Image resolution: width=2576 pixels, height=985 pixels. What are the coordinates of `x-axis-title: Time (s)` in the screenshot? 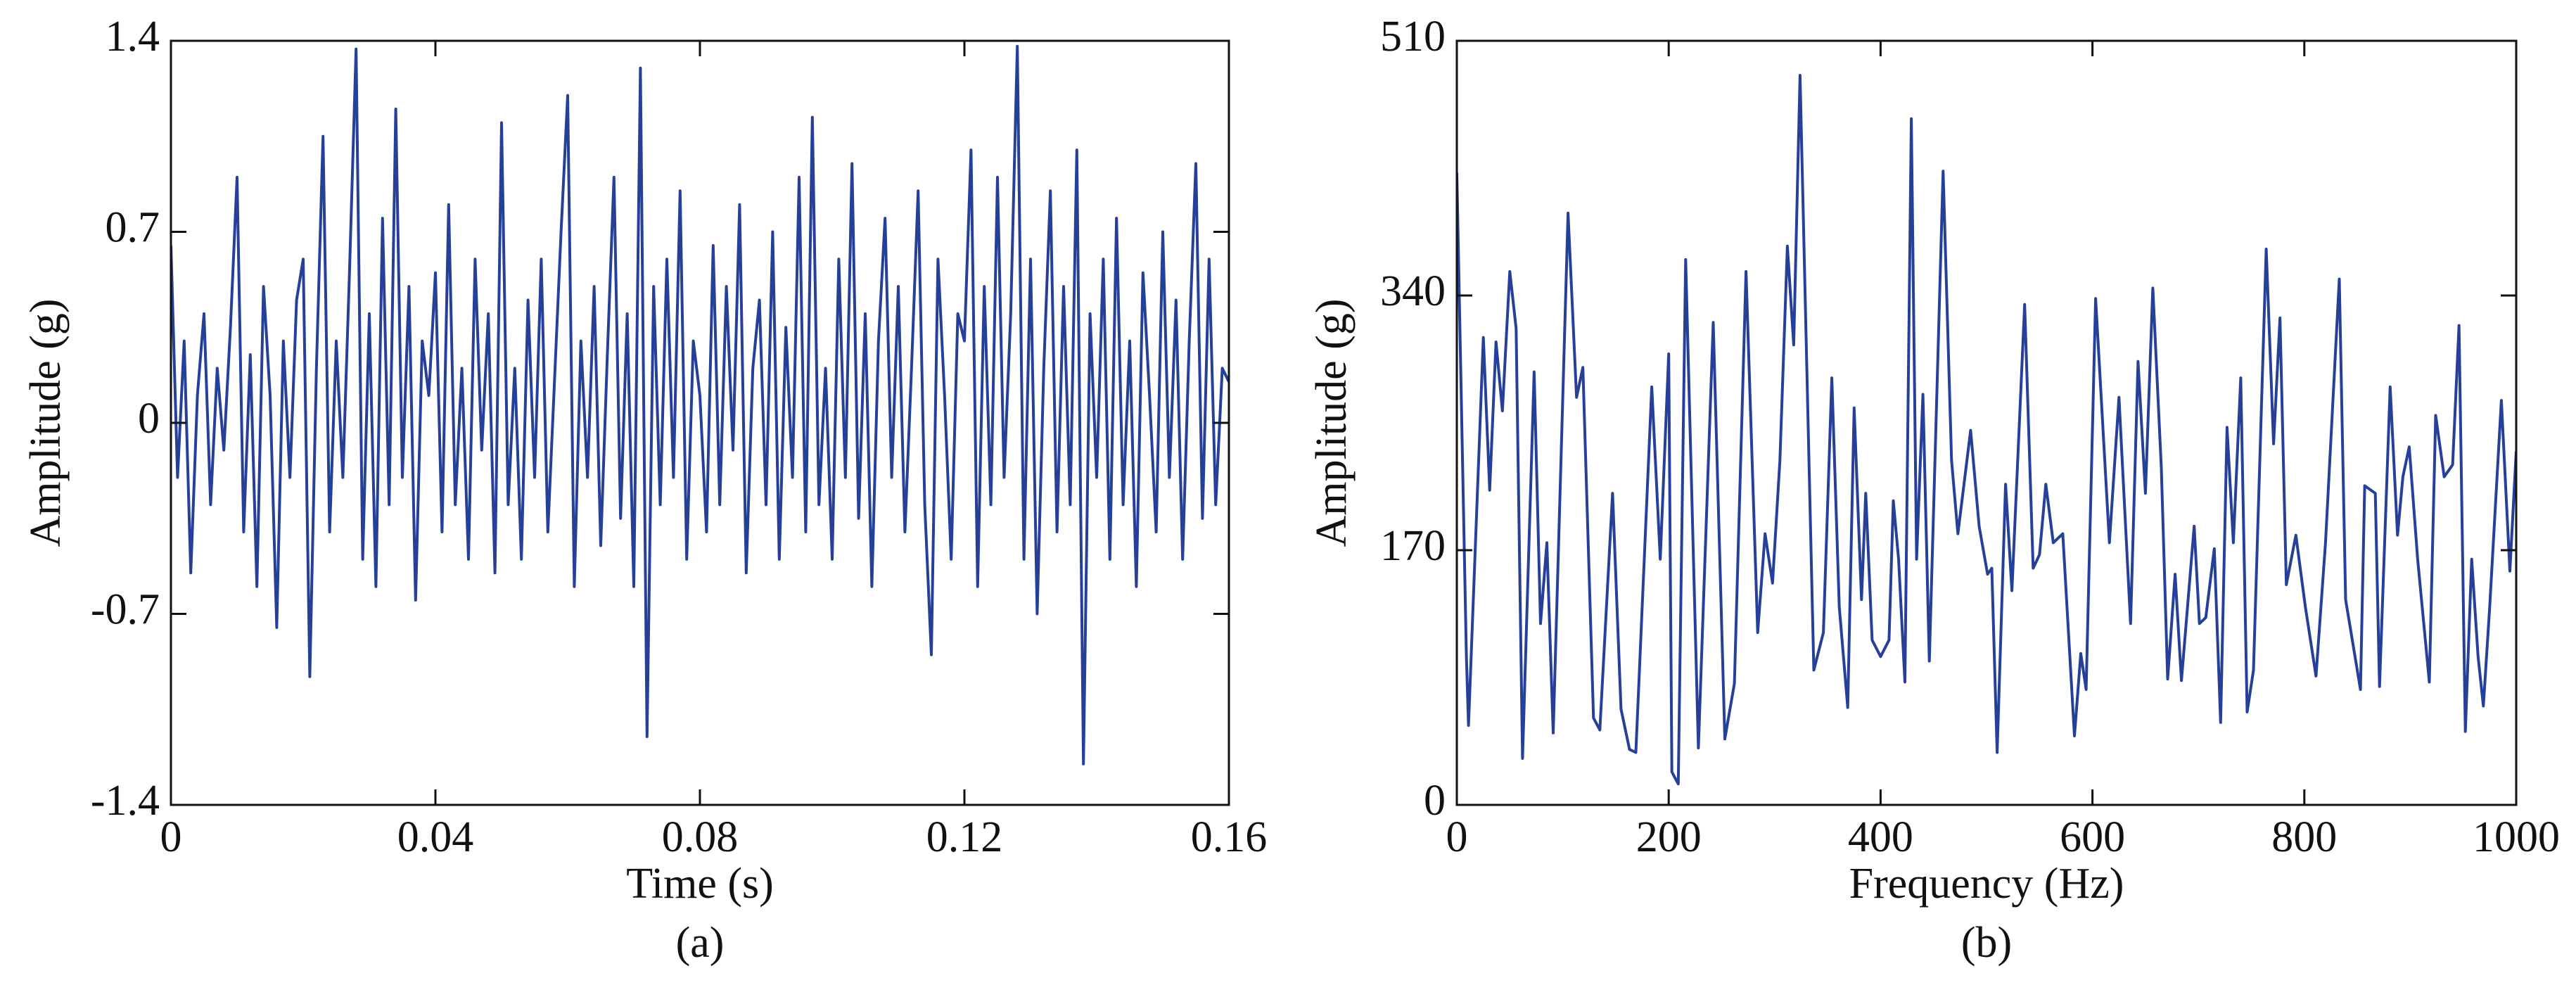 It's located at (700, 884).